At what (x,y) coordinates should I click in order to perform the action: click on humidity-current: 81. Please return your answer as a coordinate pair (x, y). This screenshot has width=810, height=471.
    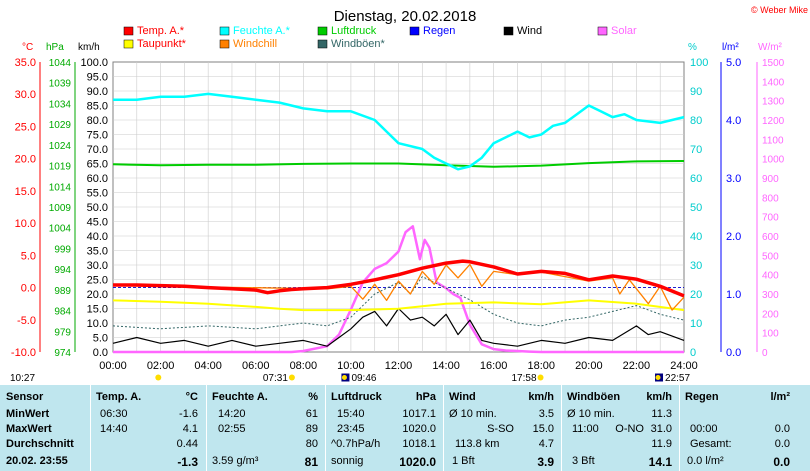
    Looking at the image, I should click on (311, 462).